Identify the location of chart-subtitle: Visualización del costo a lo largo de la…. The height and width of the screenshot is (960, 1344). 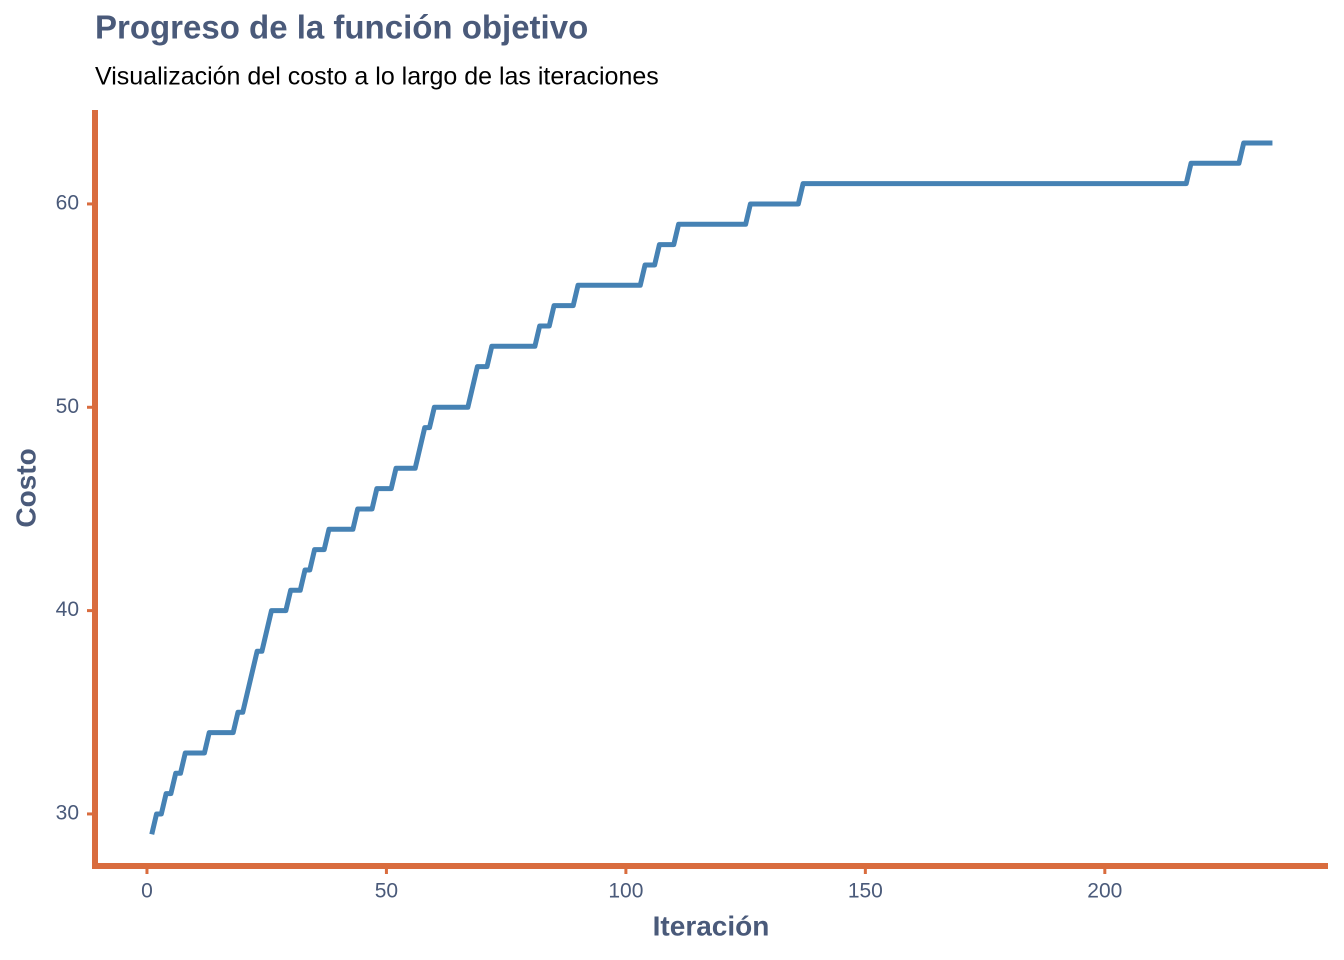
(377, 77).